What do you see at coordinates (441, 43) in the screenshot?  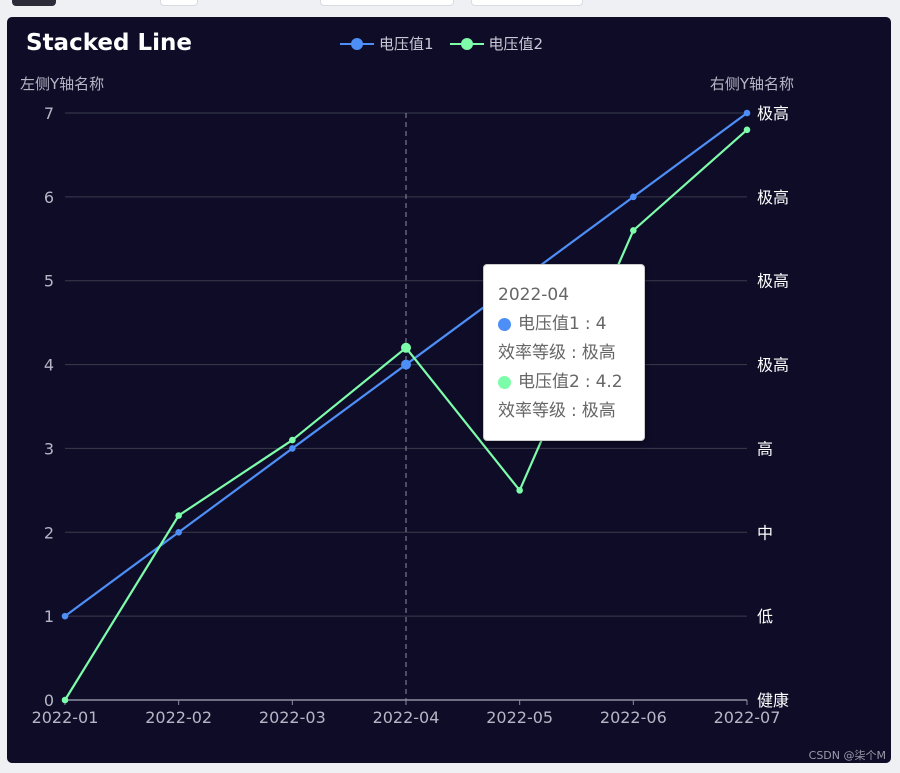 I see `chart-legend: 电压值1 电压值2` at bounding box center [441, 43].